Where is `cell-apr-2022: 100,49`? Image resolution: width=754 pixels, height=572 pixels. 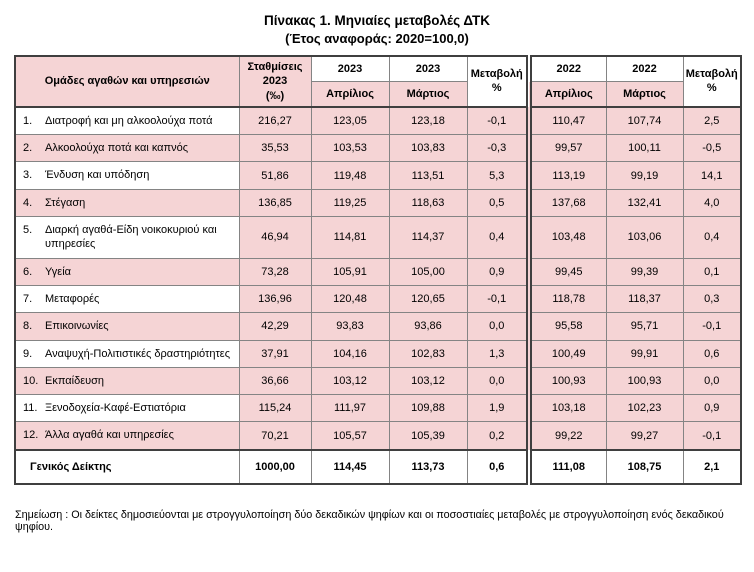
cell-apr-2022: 100,49 is located at coordinates (566, 353).